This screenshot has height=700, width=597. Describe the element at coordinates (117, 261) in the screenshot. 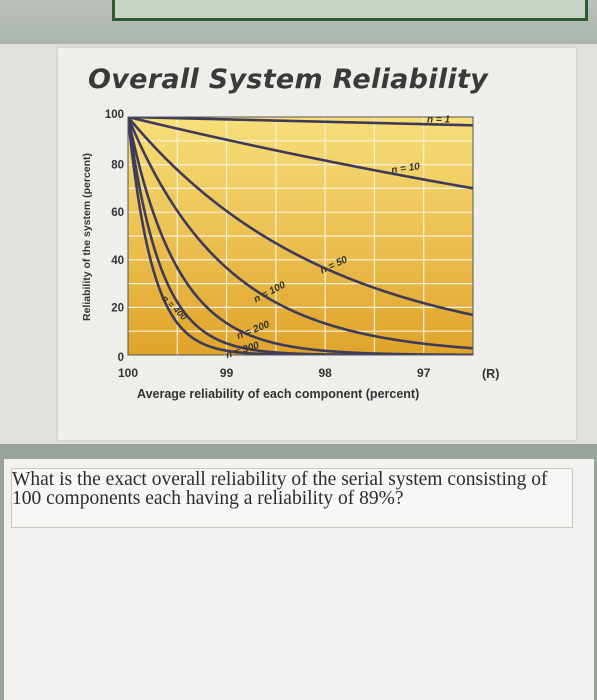

I see `y-tick-label: 40` at that location.